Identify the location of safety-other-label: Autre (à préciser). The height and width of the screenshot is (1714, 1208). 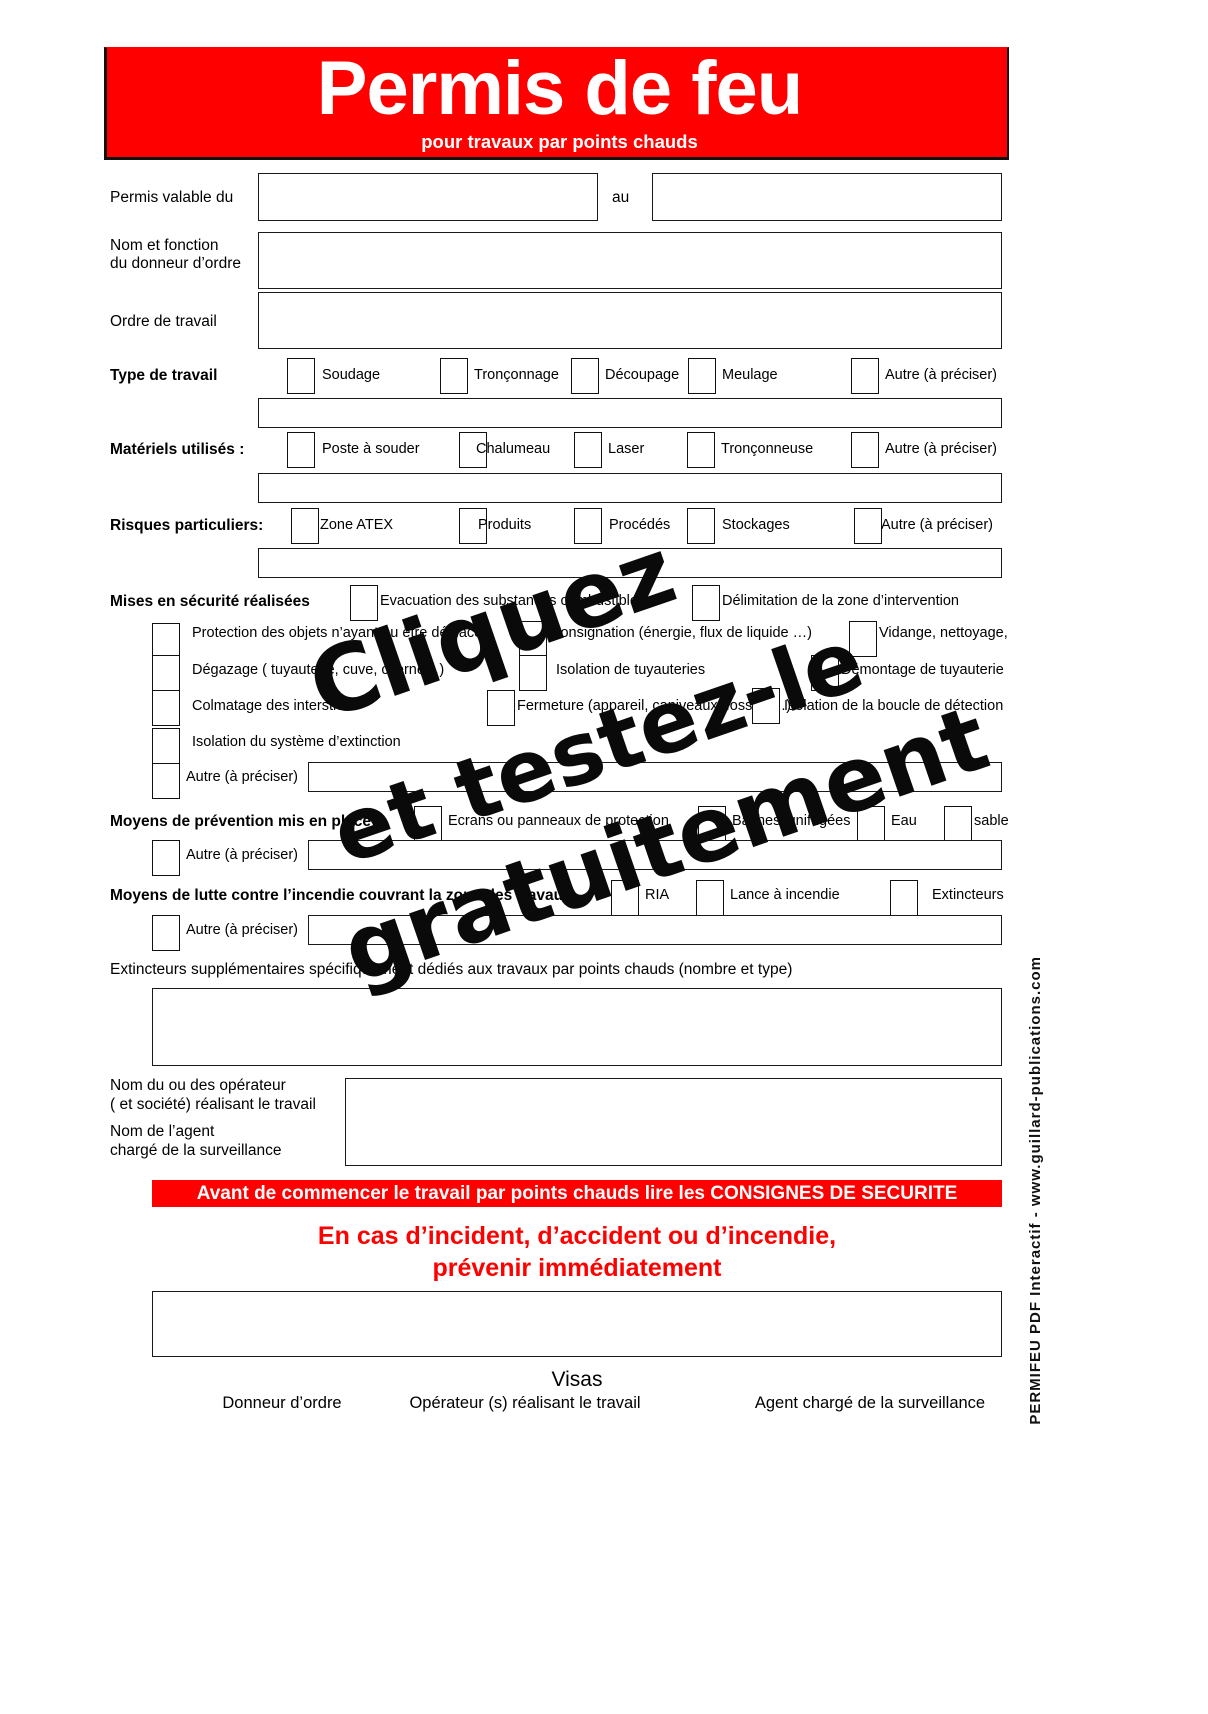
(242, 777).